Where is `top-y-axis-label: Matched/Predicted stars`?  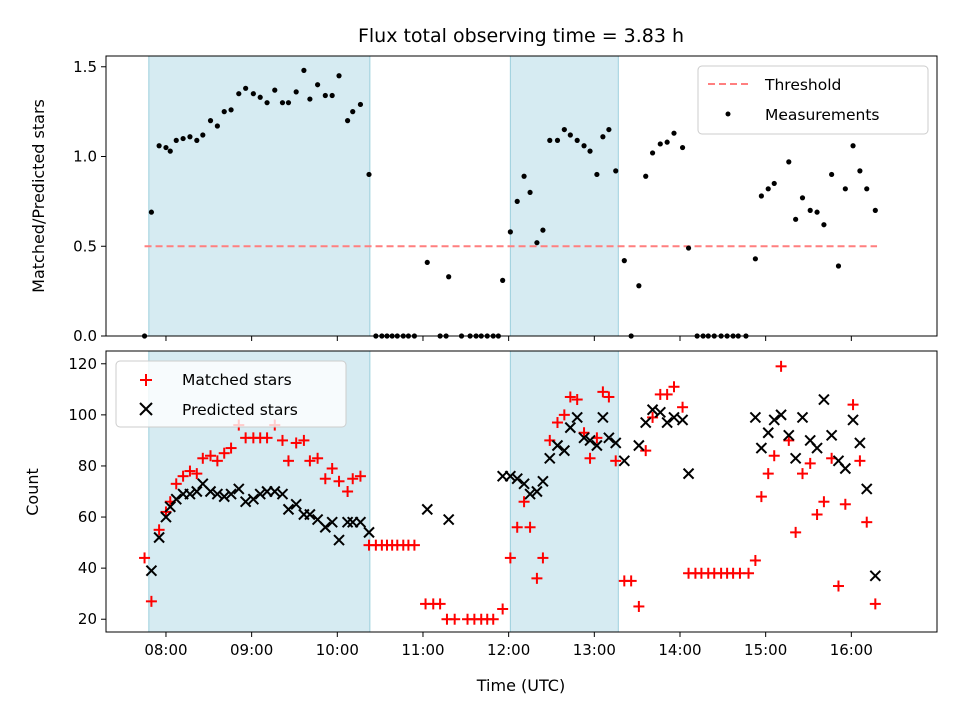 top-y-axis-label: Matched/Predicted stars is located at coordinates (38, 196).